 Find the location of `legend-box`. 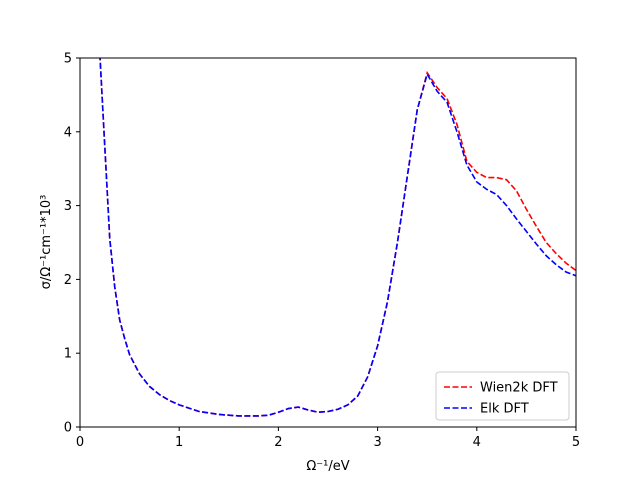

legend-box is located at coordinates (502, 396).